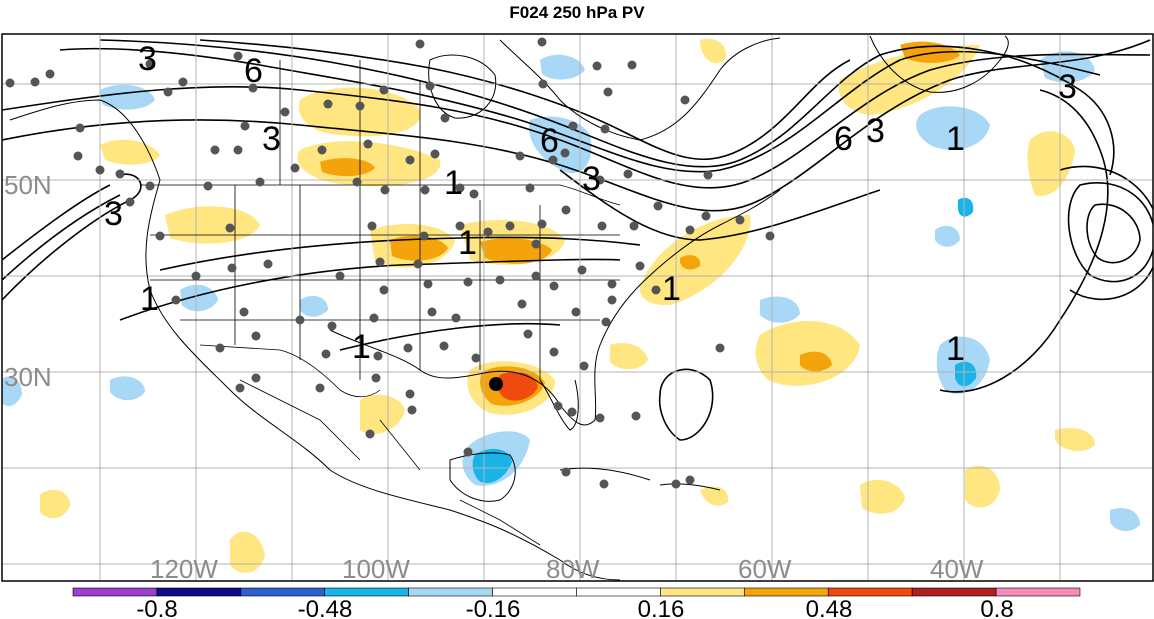  I want to click on colorbar-tick-label: 0.8, so click(996, 607).